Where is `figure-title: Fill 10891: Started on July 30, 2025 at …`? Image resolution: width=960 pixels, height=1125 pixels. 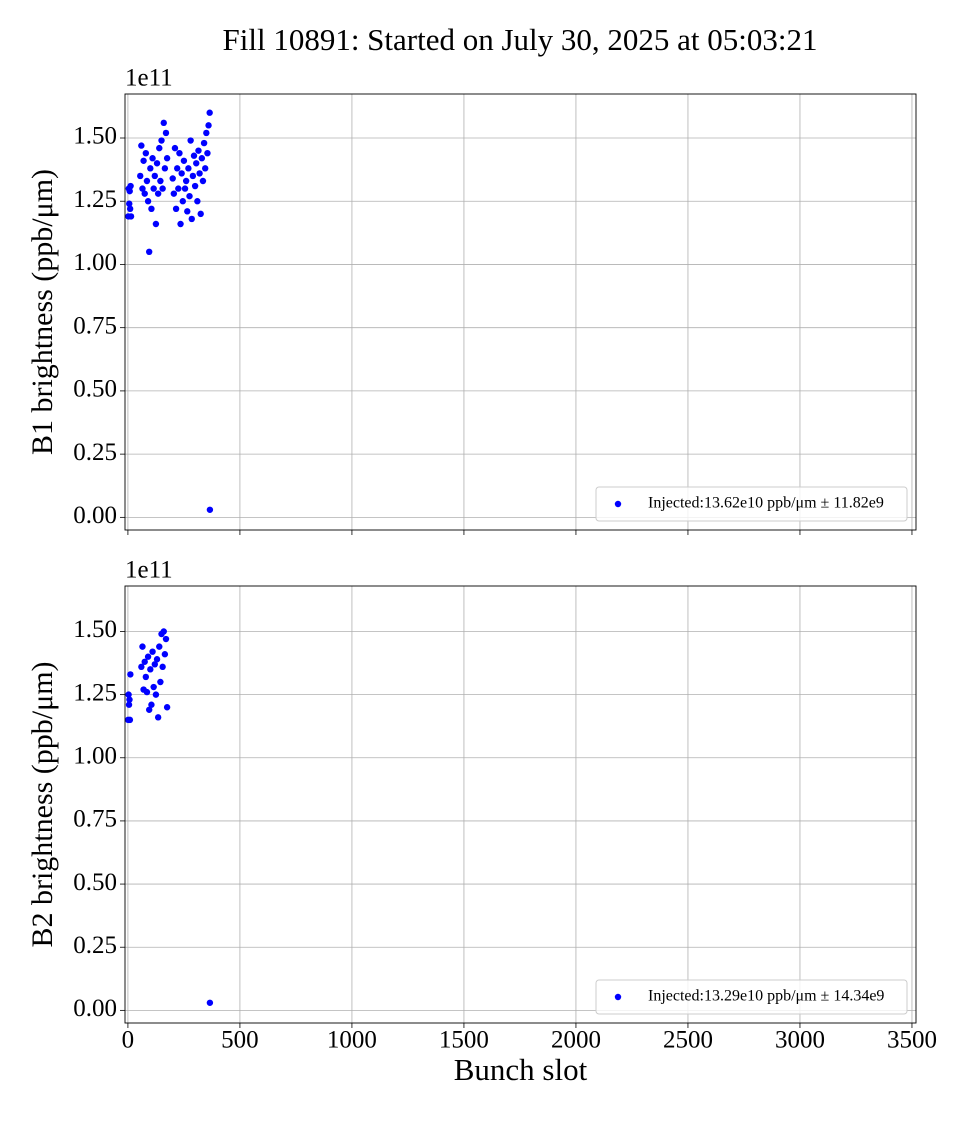
figure-title: Fill 10891: Started on July 30, 2025 at … is located at coordinates (519, 39).